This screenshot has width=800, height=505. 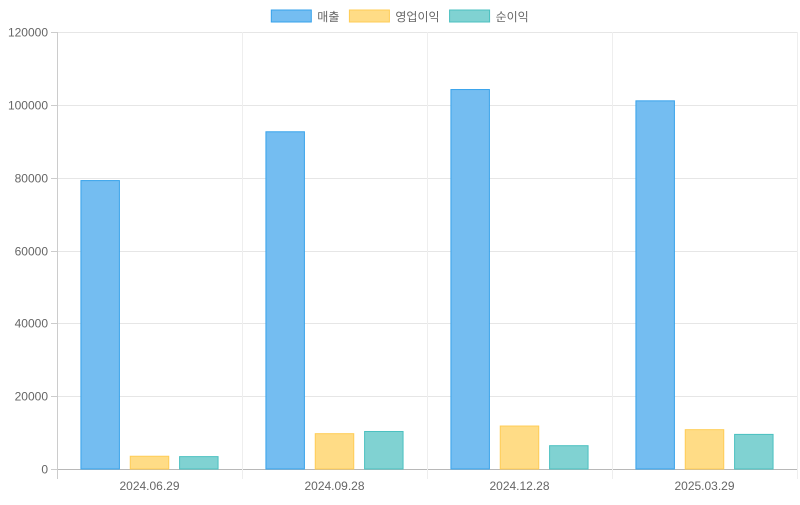 What do you see at coordinates (417, 17) in the screenshot?
I see `legend-label: 영업이익` at bounding box center [417, 17].